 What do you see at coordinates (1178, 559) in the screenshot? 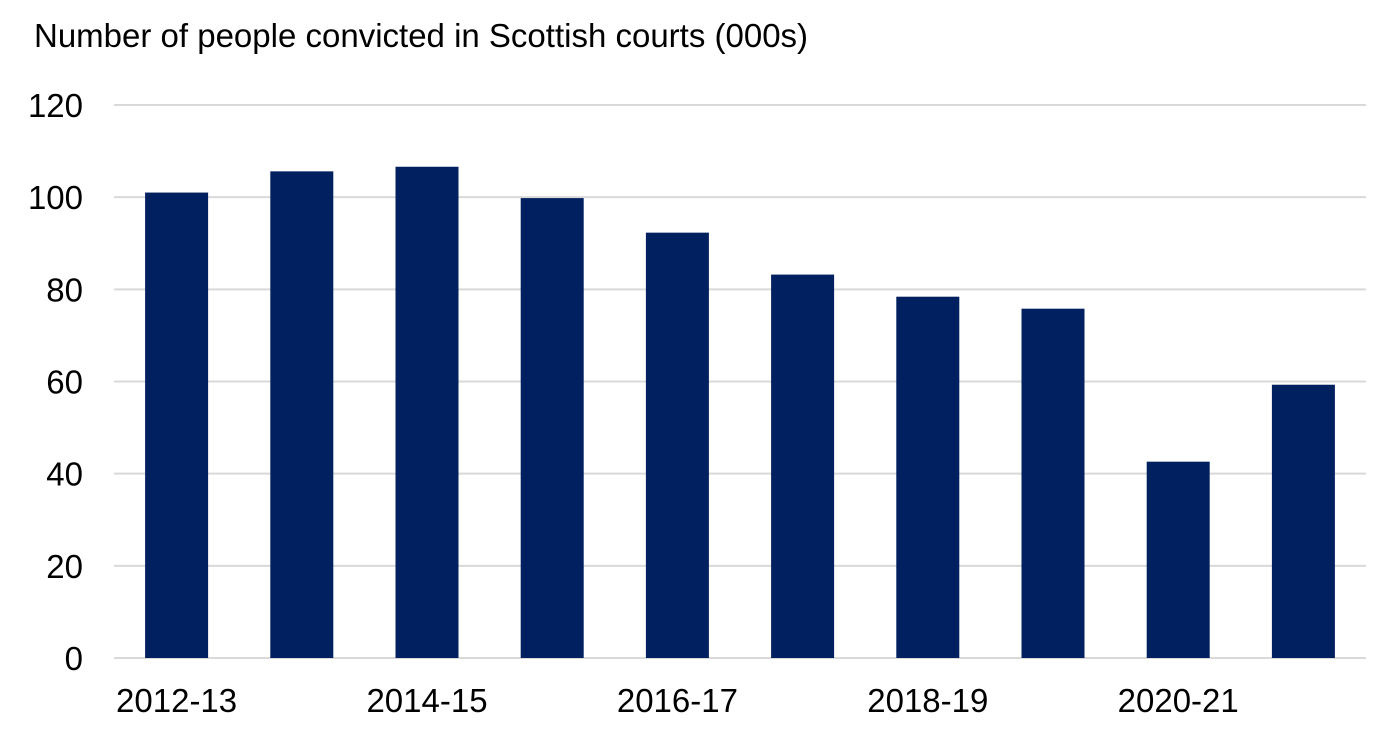
I see `bar: 2020-21: 42.6` at bounding box center [1178, 559].